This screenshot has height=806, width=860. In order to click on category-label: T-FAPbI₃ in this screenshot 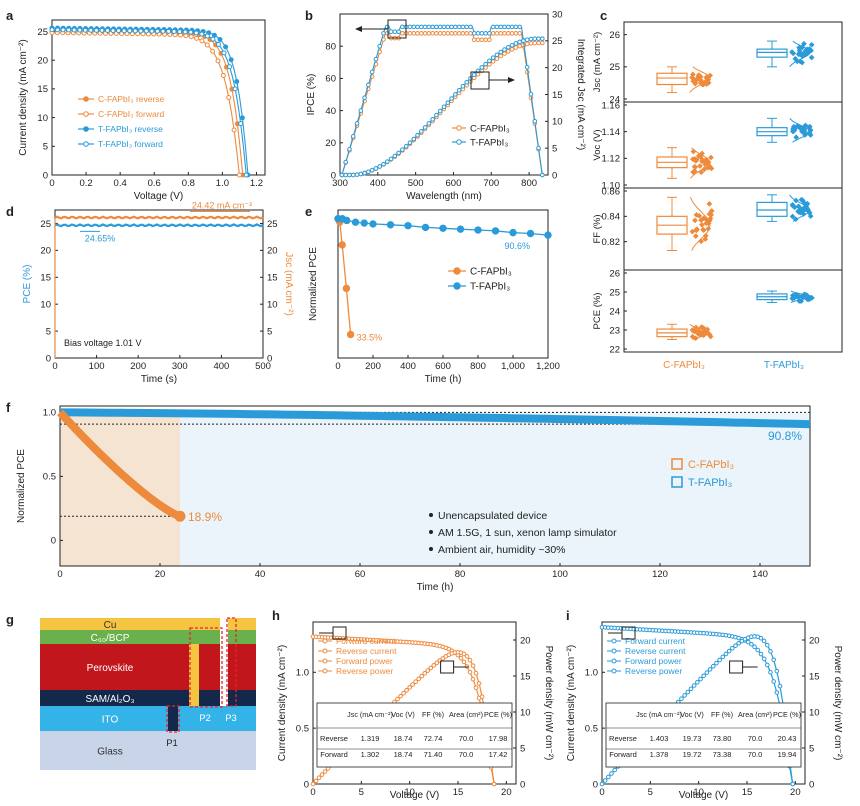, I will do `click(784, 365)`.